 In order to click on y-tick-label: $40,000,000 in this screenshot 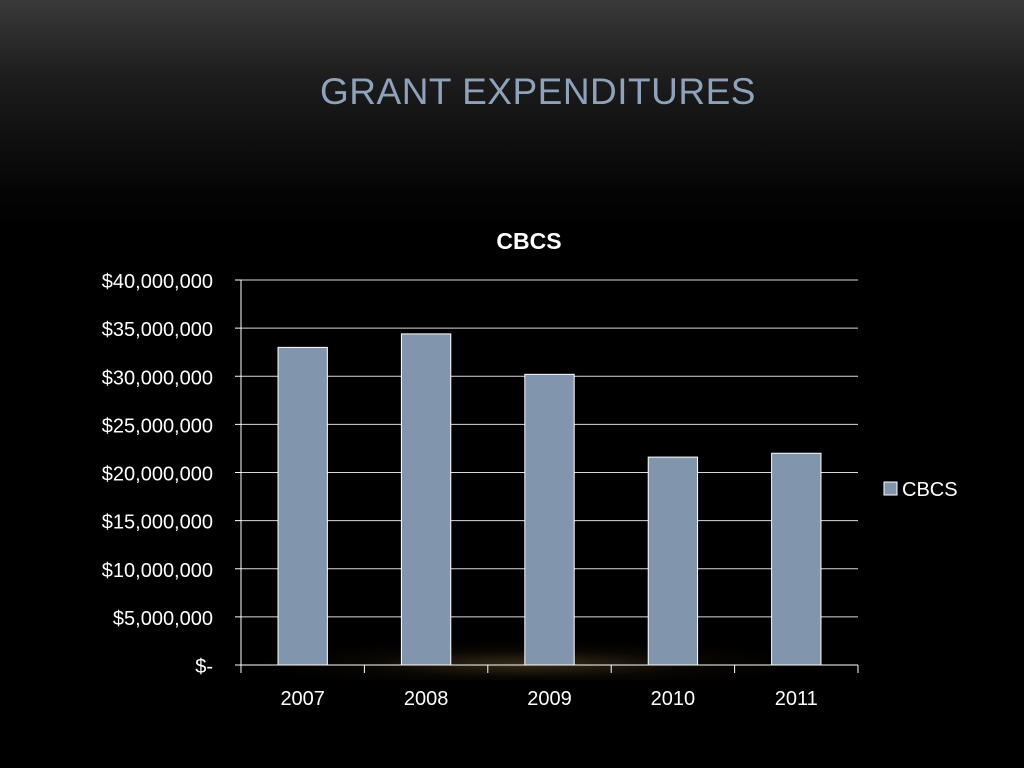, I will do `click(157, 282)`.